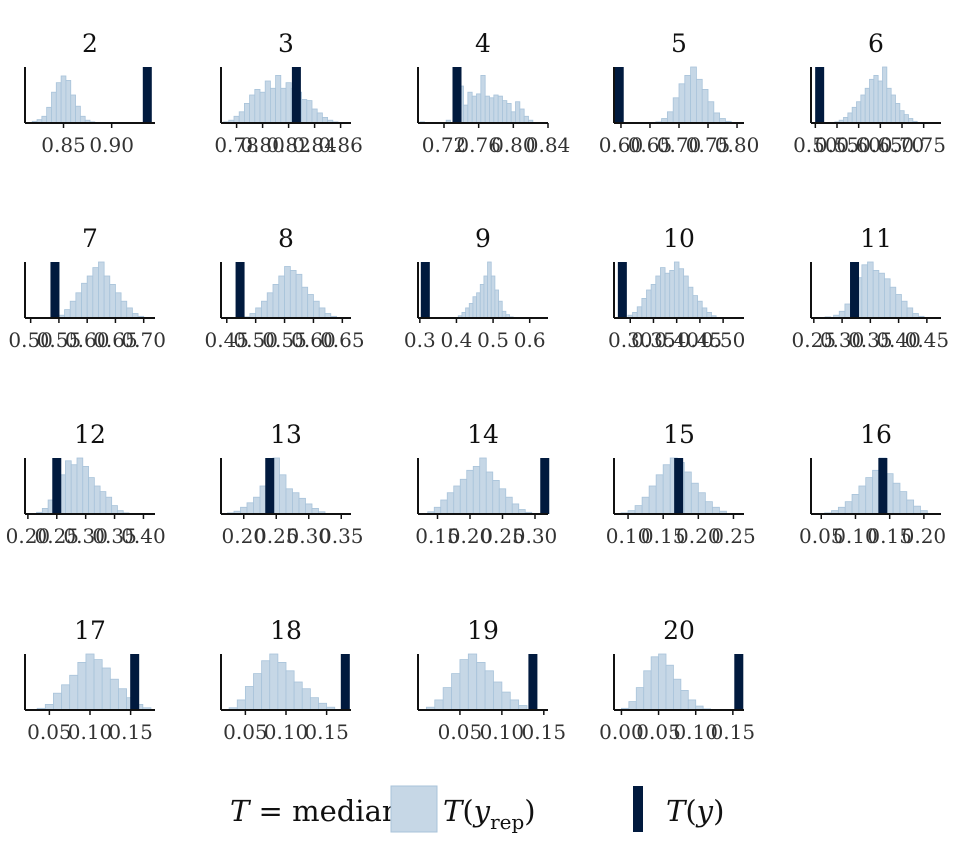  I want to click on facet-panel: 10 0.300.350.400.450.50, so click(676, 288).